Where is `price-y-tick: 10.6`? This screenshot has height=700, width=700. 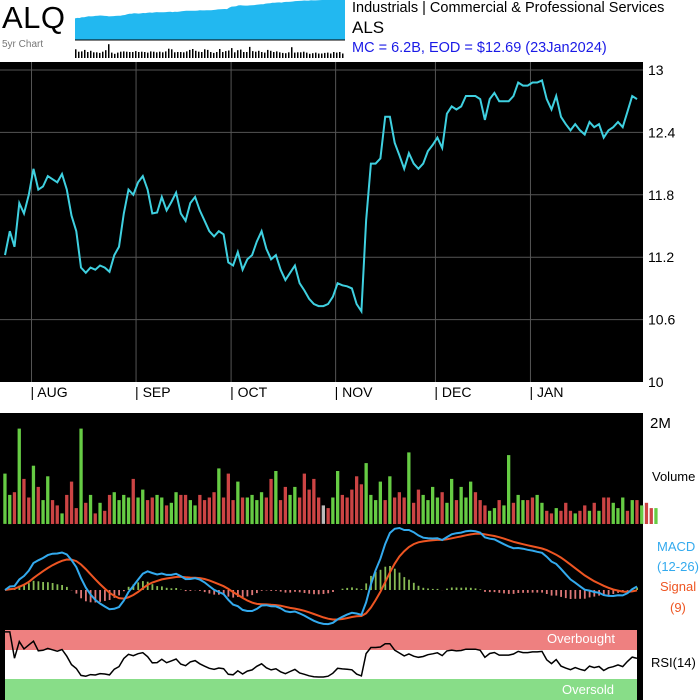
price-y-tick: 10.6 is located at coordinates (661, 320).